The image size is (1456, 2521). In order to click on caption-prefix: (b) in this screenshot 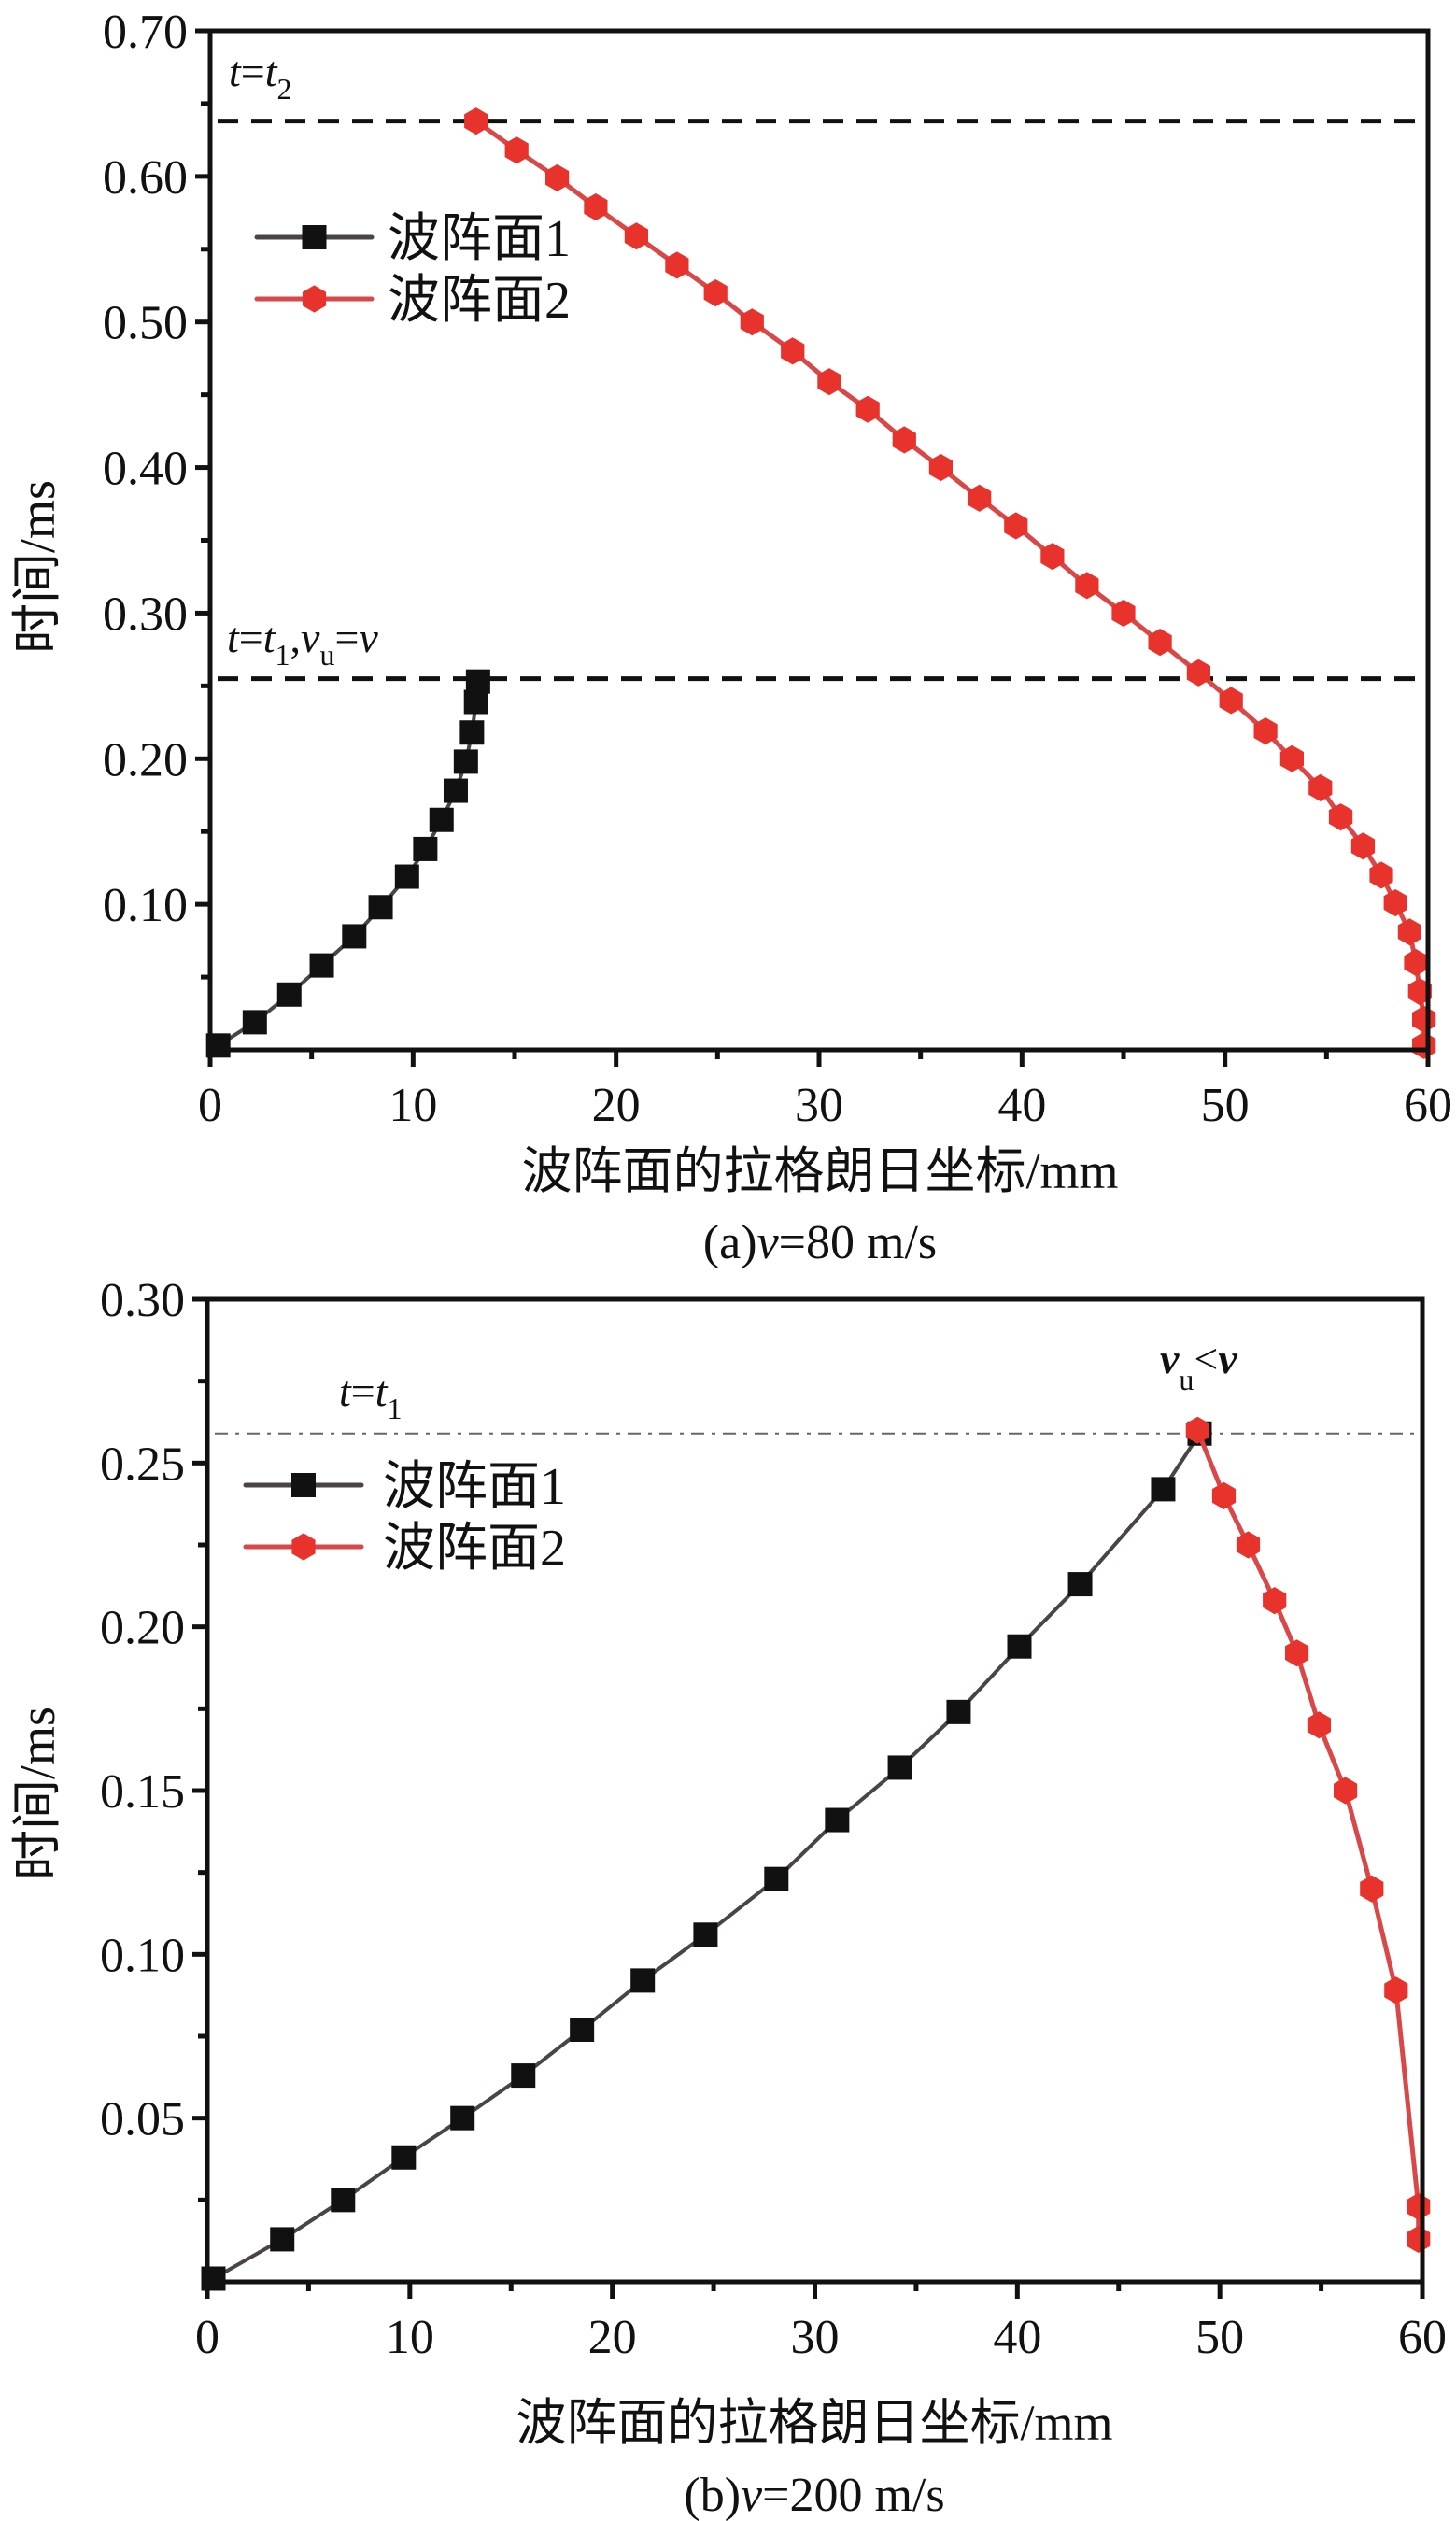, I will do `click(712, 2495)`.